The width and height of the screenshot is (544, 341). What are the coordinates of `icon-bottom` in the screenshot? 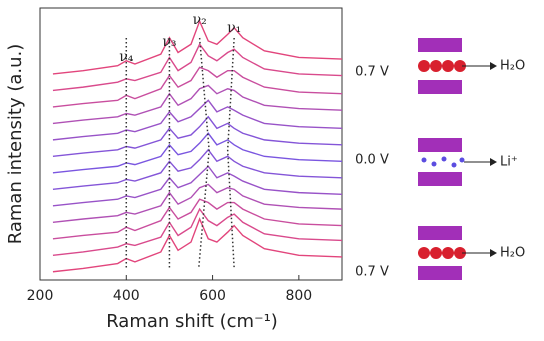 It's located at (457, 253).